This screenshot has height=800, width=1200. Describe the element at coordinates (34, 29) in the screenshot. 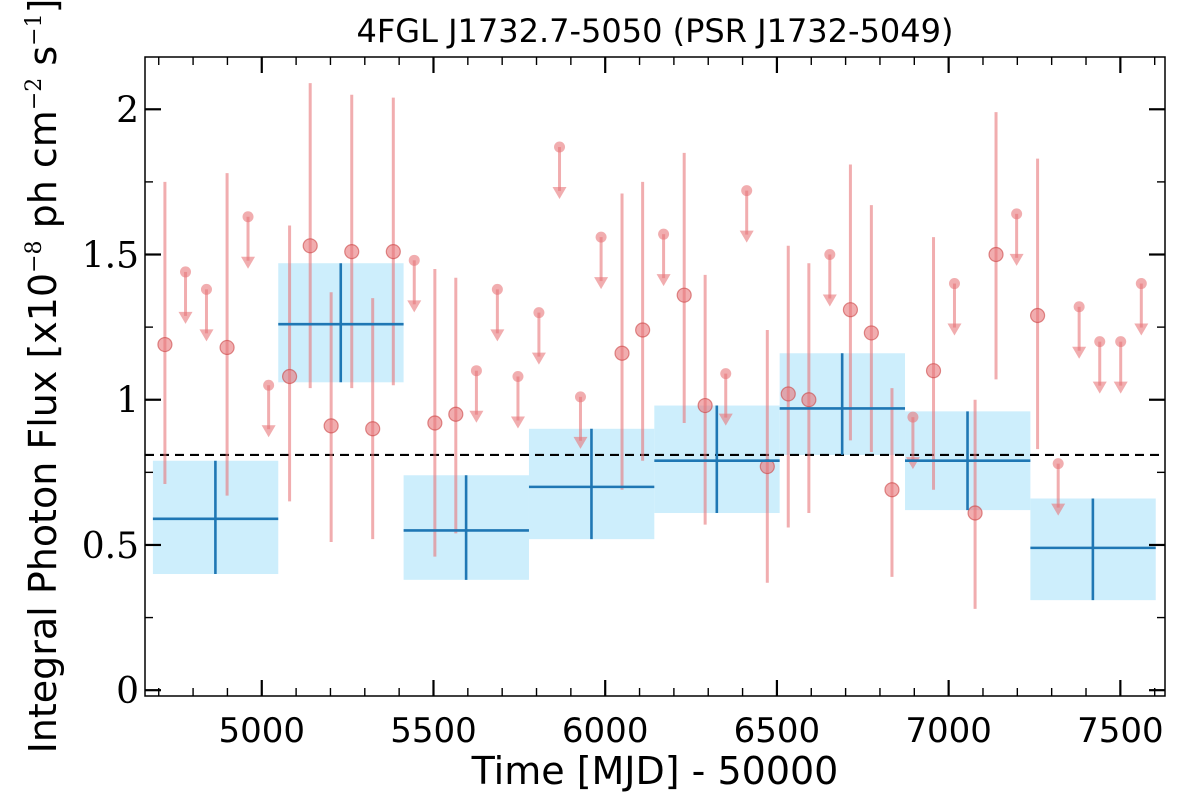

I see `y-label-exp3: −1` at that location.